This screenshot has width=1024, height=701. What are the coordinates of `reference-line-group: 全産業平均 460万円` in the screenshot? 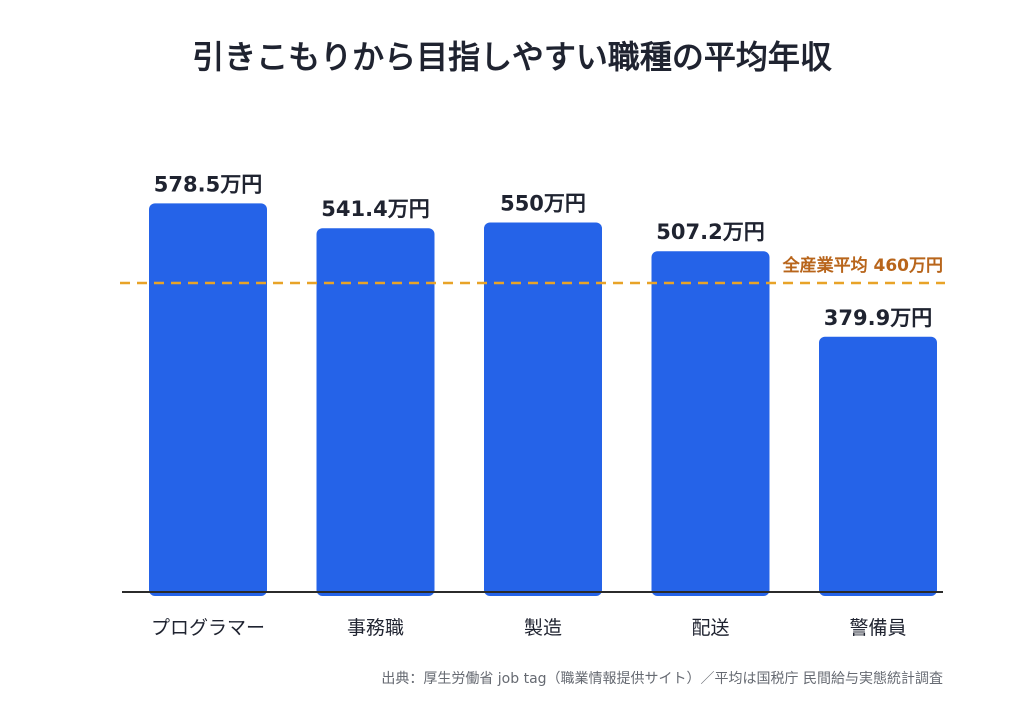 It's located at (532, 270).